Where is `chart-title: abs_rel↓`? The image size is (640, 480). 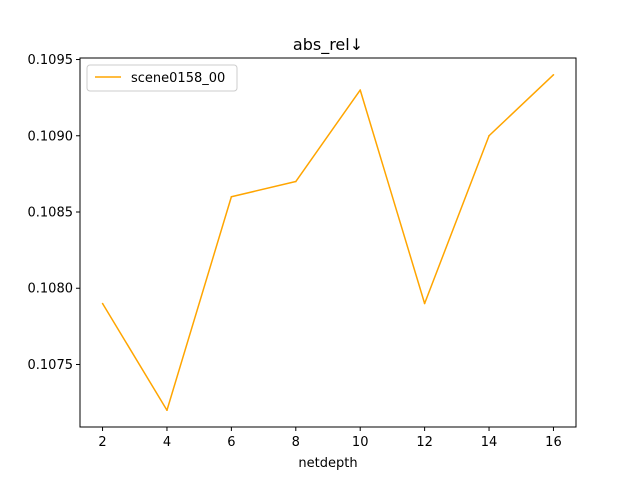 chart-title: abs_rel↓ is located at coordinates (328, 45).